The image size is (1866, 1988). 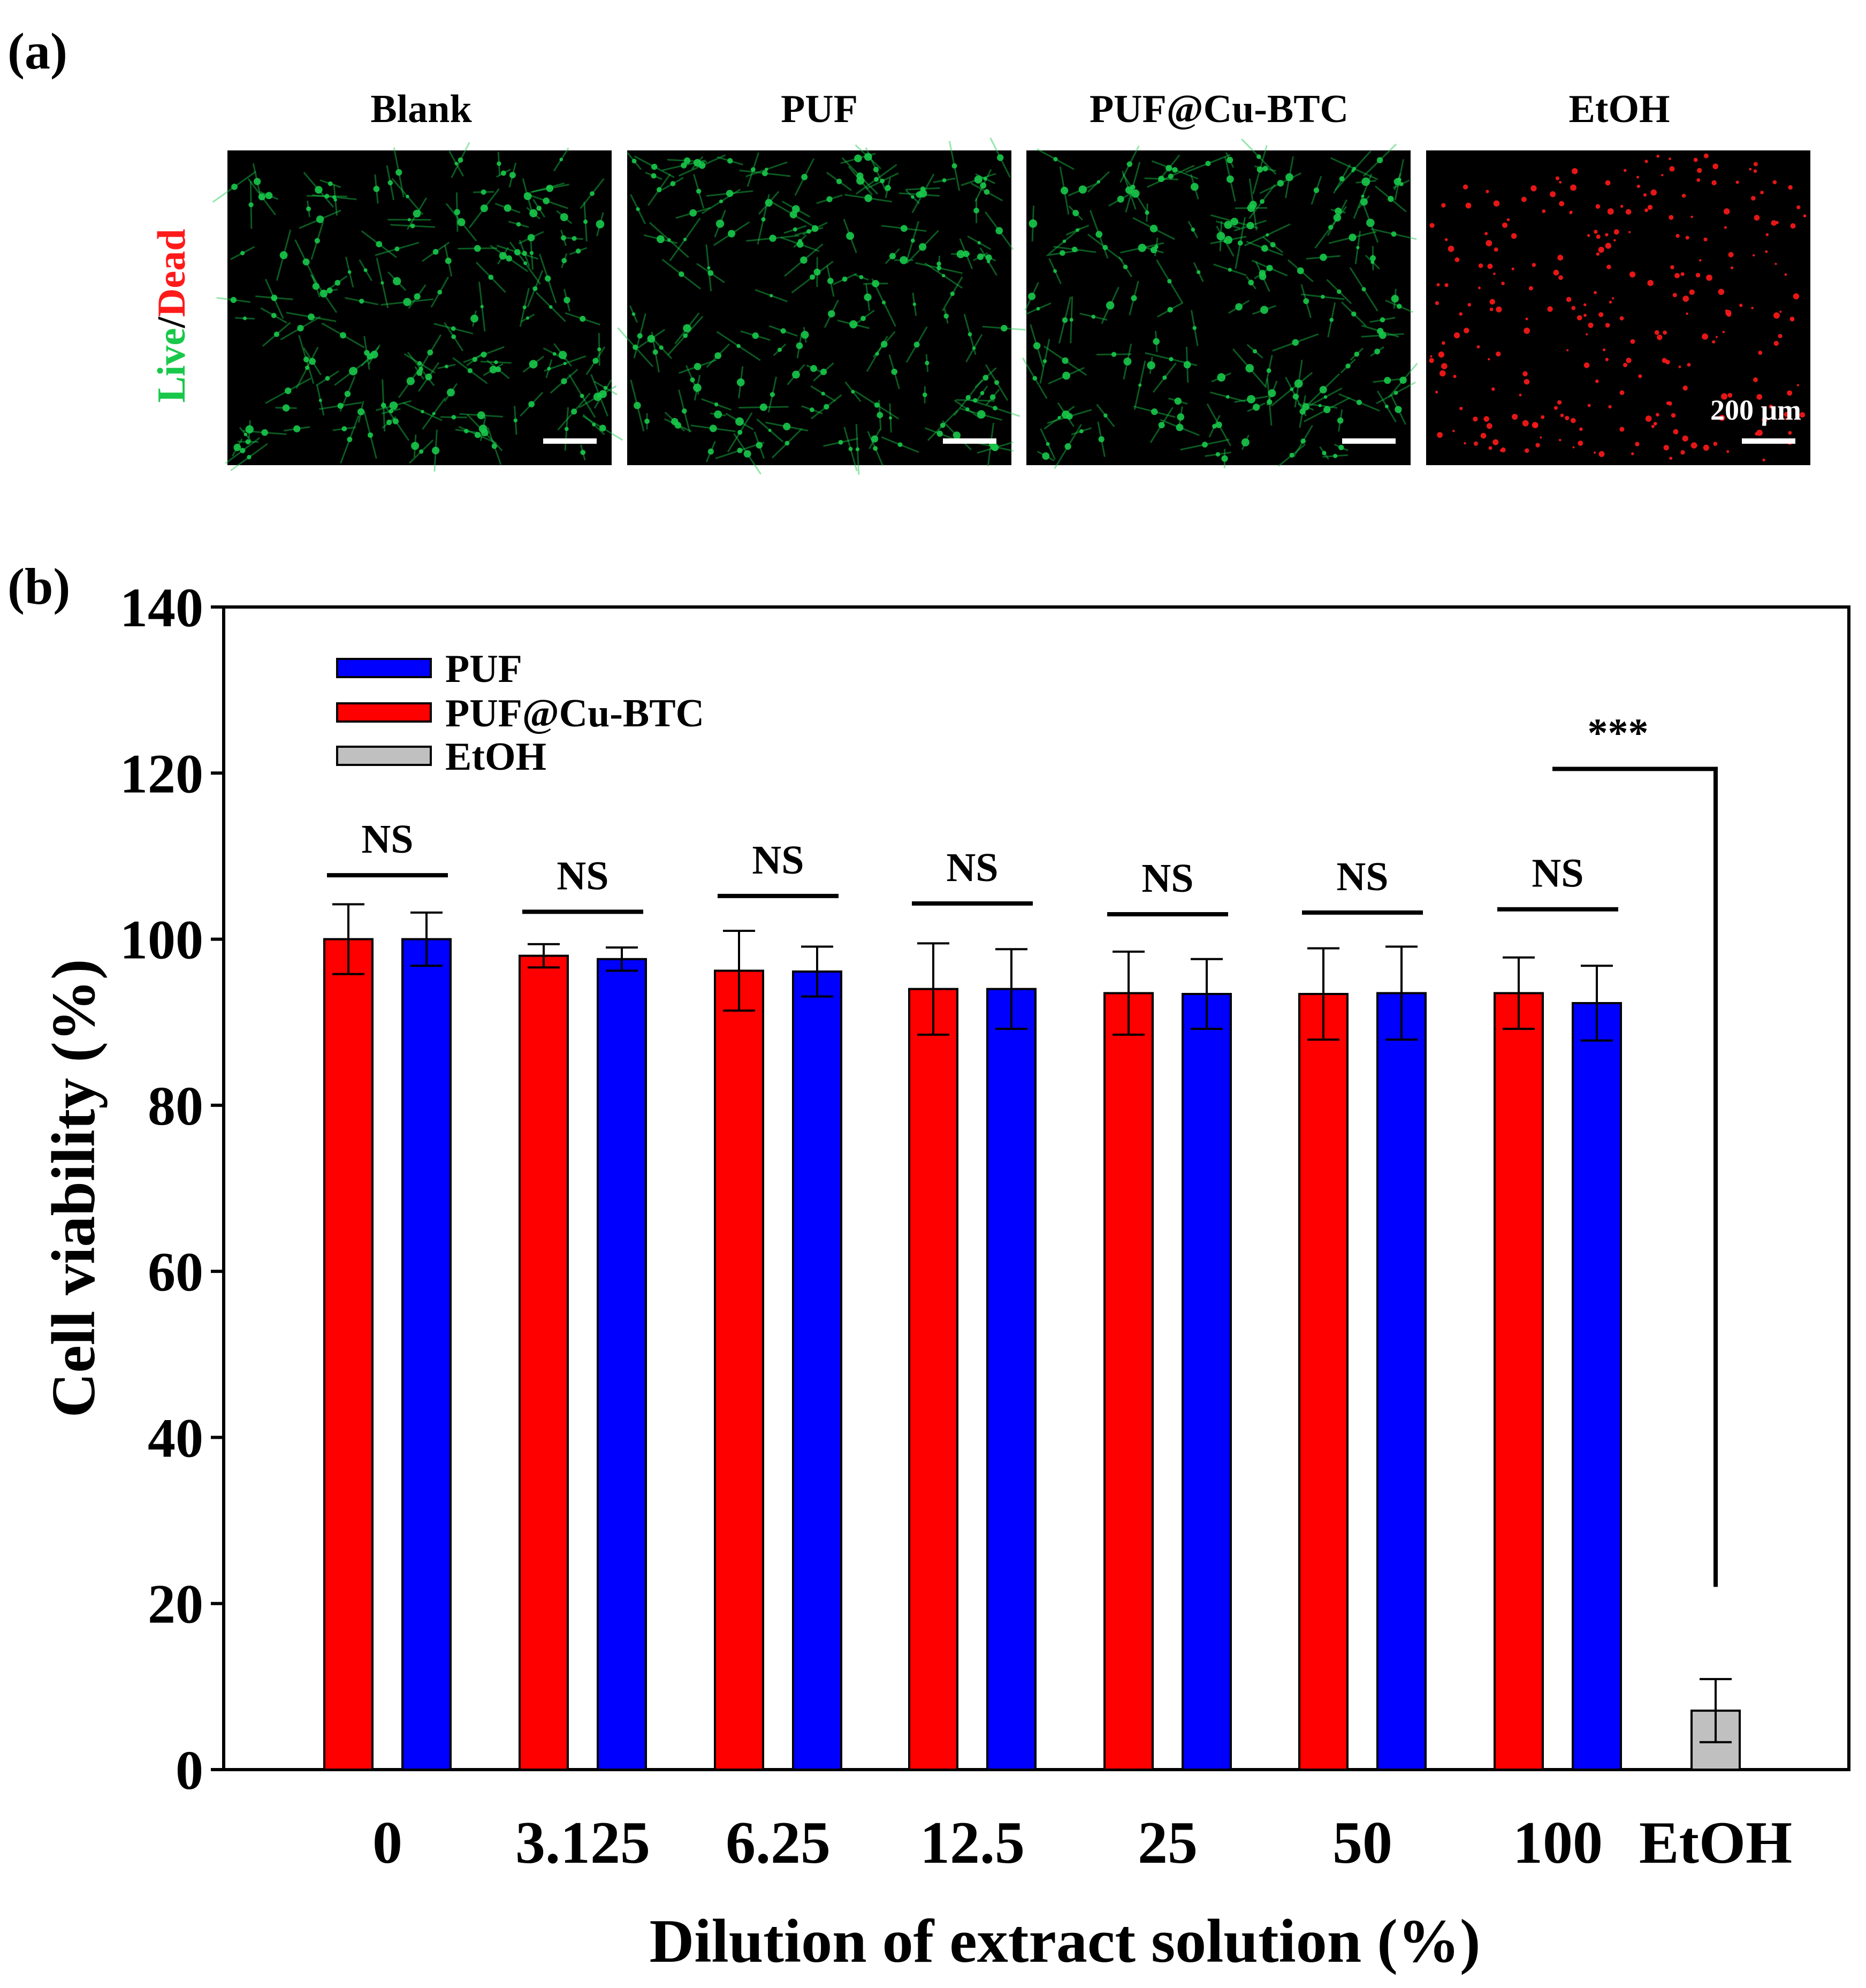 What do you see at coordinates (1755, 410) in the screenshot?
I see `scale-bar-label: 200 μm` at bounding box center [1755, 410].